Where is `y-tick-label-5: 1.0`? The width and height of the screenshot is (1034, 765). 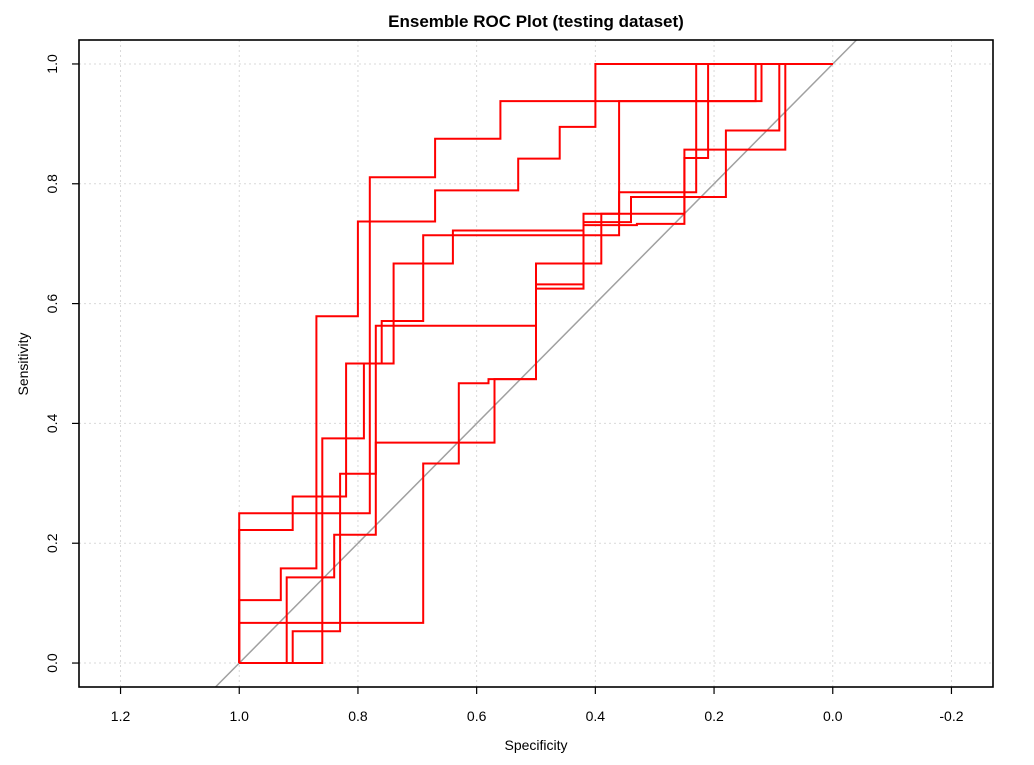 y-tick-label-5: 1.0 is located at coordinates (52, 64).